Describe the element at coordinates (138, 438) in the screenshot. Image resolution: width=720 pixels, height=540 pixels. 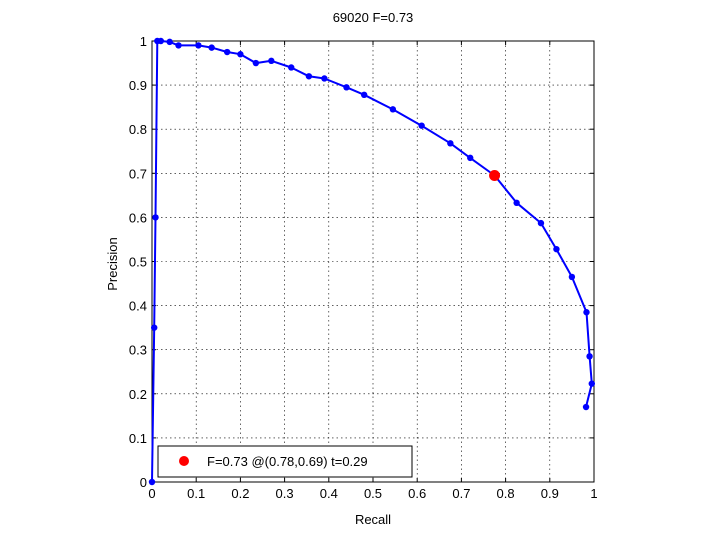
I see `y-tick-label: 0.1` at that location.